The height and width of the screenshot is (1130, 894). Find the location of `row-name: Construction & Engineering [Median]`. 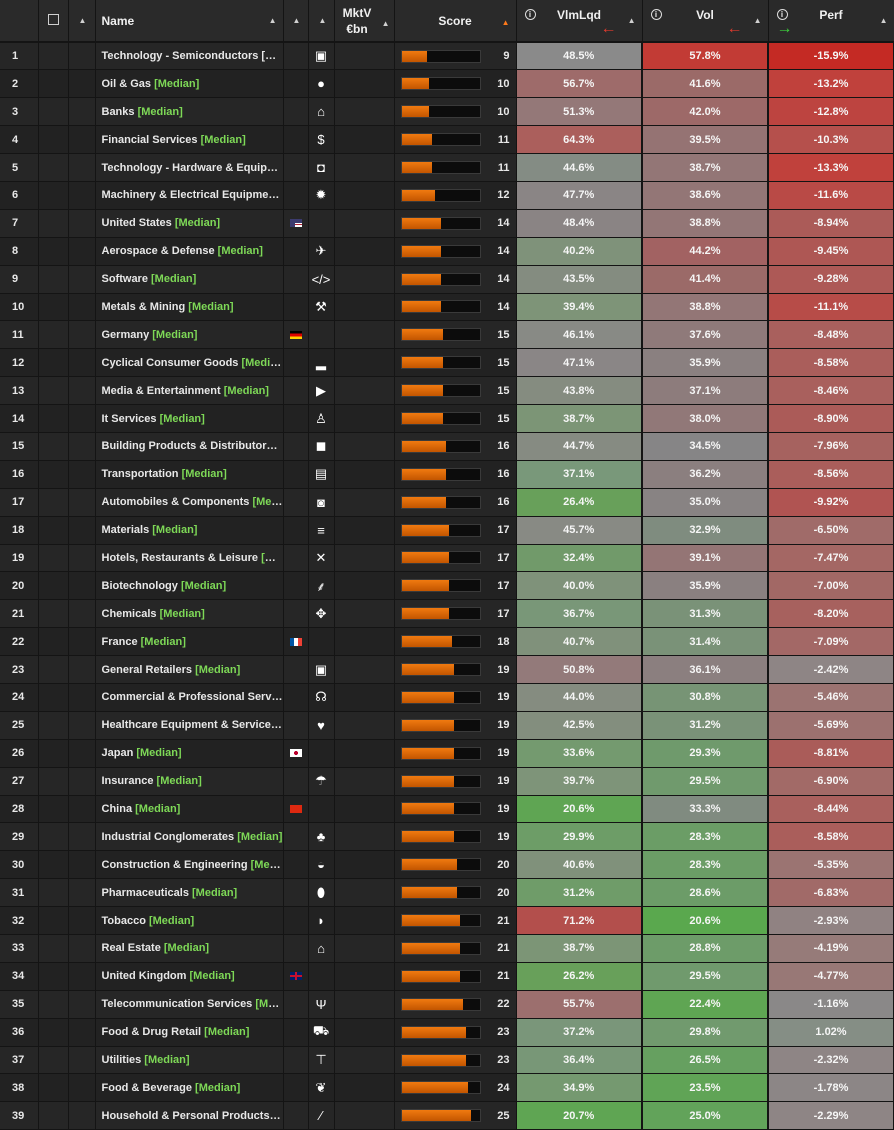

row-name: Construction & Engineering [Median] is located at coordinates (189, 865).